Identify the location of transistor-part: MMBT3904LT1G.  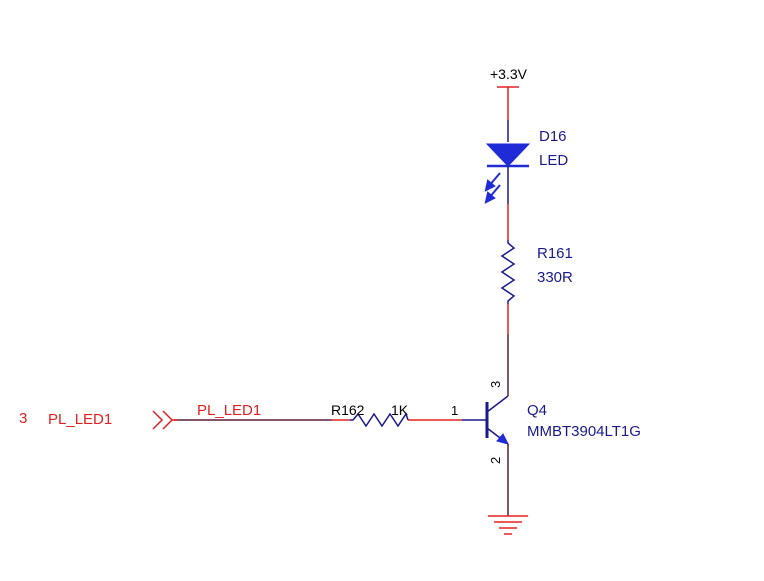
(584, 431).